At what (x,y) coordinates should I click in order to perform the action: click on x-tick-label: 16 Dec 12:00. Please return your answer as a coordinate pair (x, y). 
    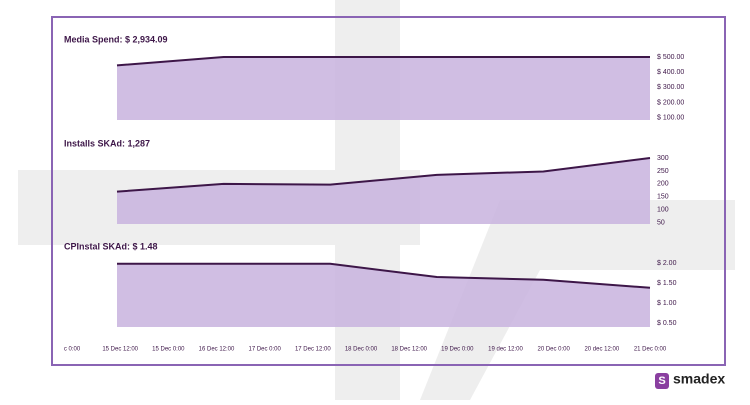
    Looking at the image, I should click on (217, 350).